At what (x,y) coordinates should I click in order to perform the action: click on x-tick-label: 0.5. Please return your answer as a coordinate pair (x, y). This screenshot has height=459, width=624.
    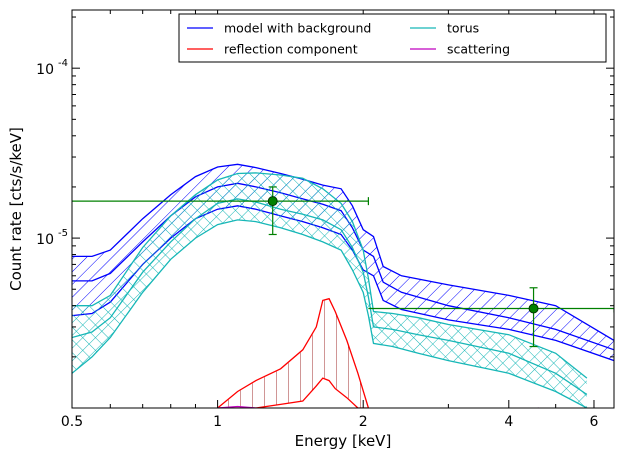
    Looking at the image, I should click on (72, 422).